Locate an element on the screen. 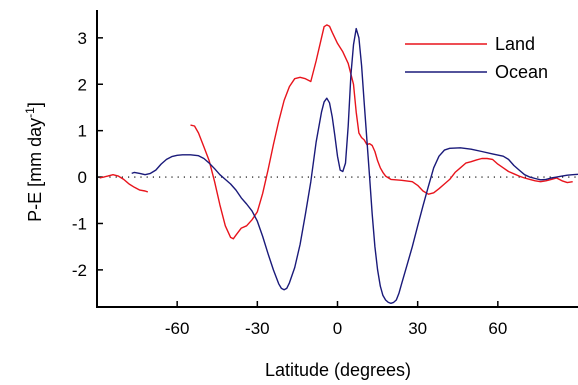 This screenshot has width=578, height=385. y-axis-title-close: ] is located at coordinates (35, 104).